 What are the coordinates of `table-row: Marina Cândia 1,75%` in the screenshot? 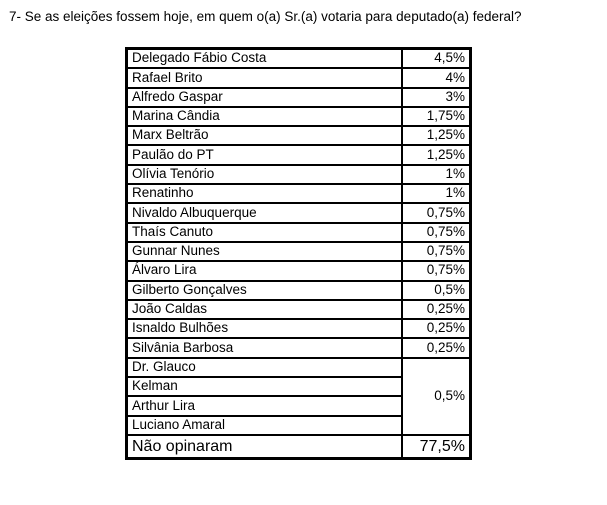 It's located at (298, 116).